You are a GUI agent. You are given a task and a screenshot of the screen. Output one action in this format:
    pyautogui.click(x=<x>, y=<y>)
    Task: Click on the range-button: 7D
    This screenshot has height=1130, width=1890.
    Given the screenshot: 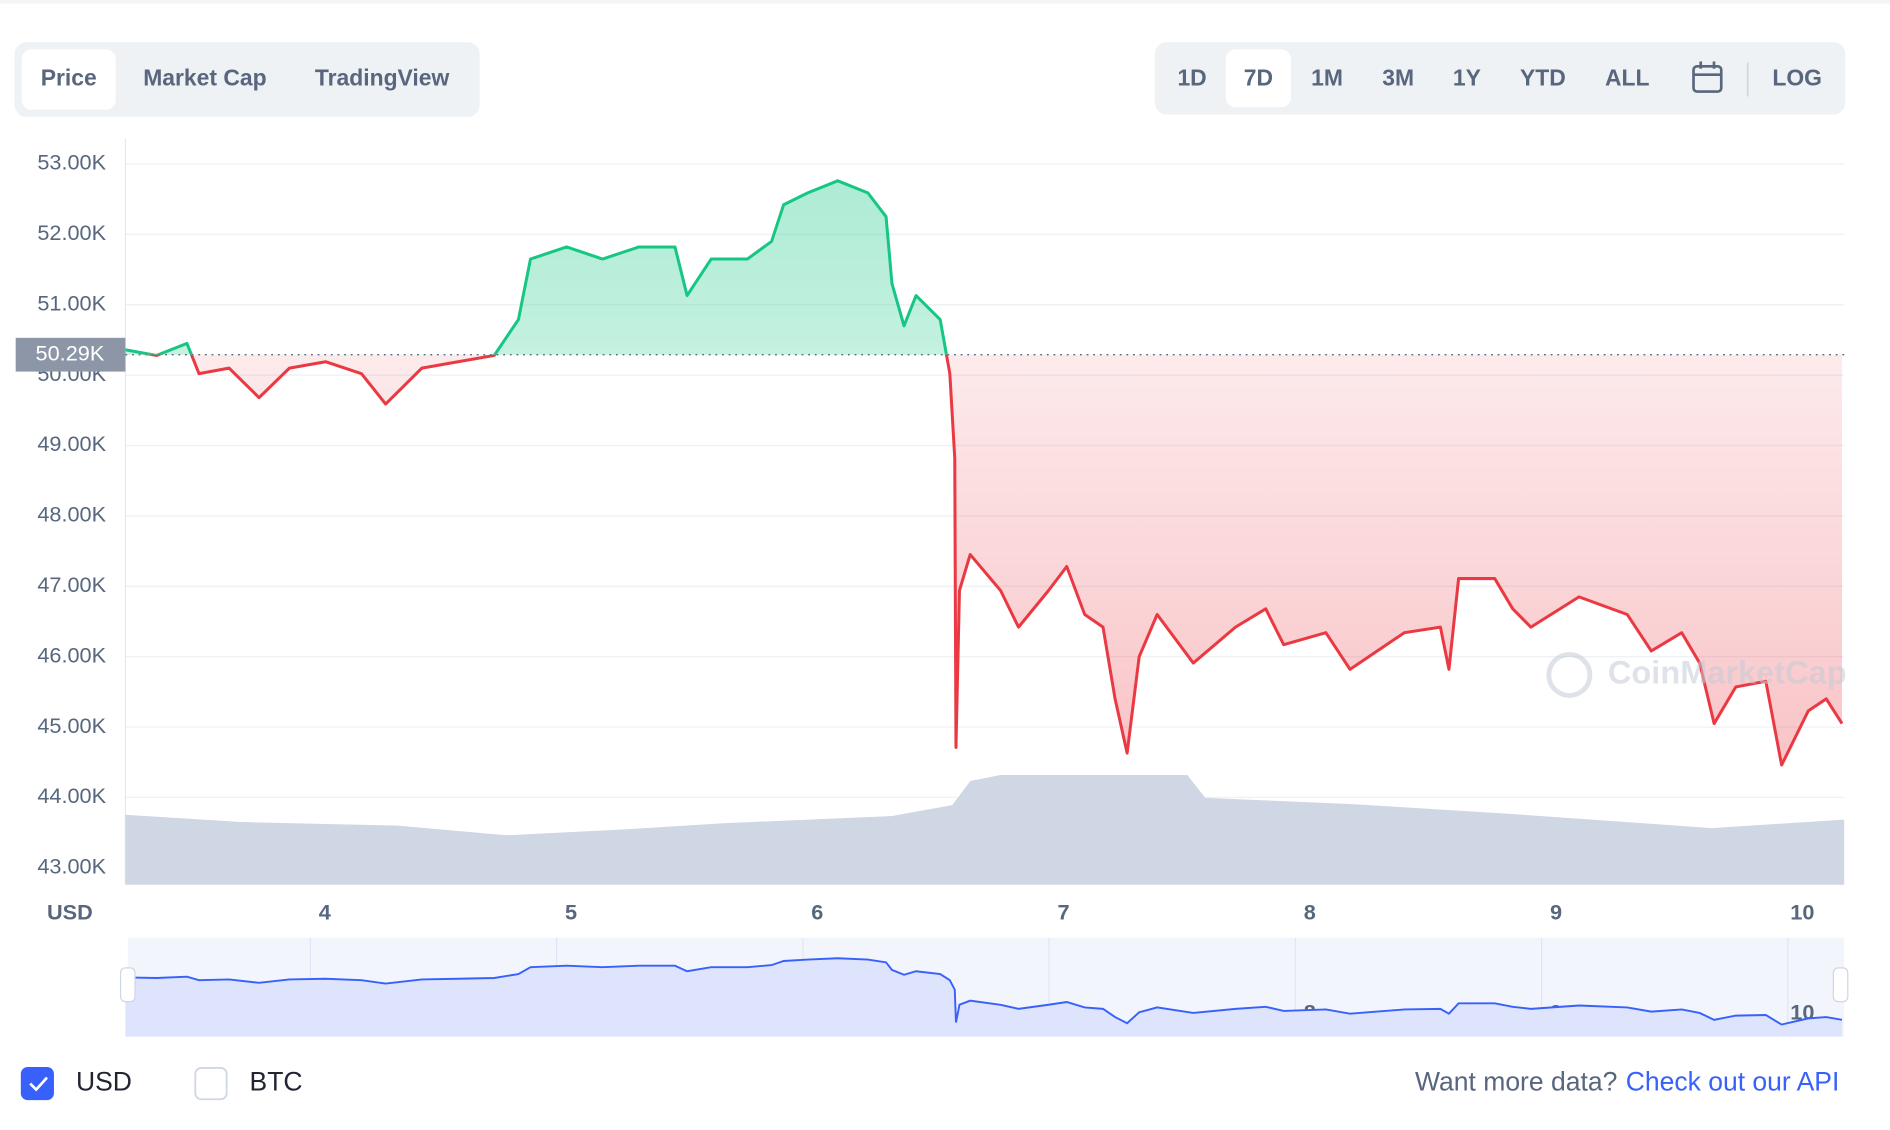 What is the action you would take?
    pyautogui.click(x=1258, y=78)
    